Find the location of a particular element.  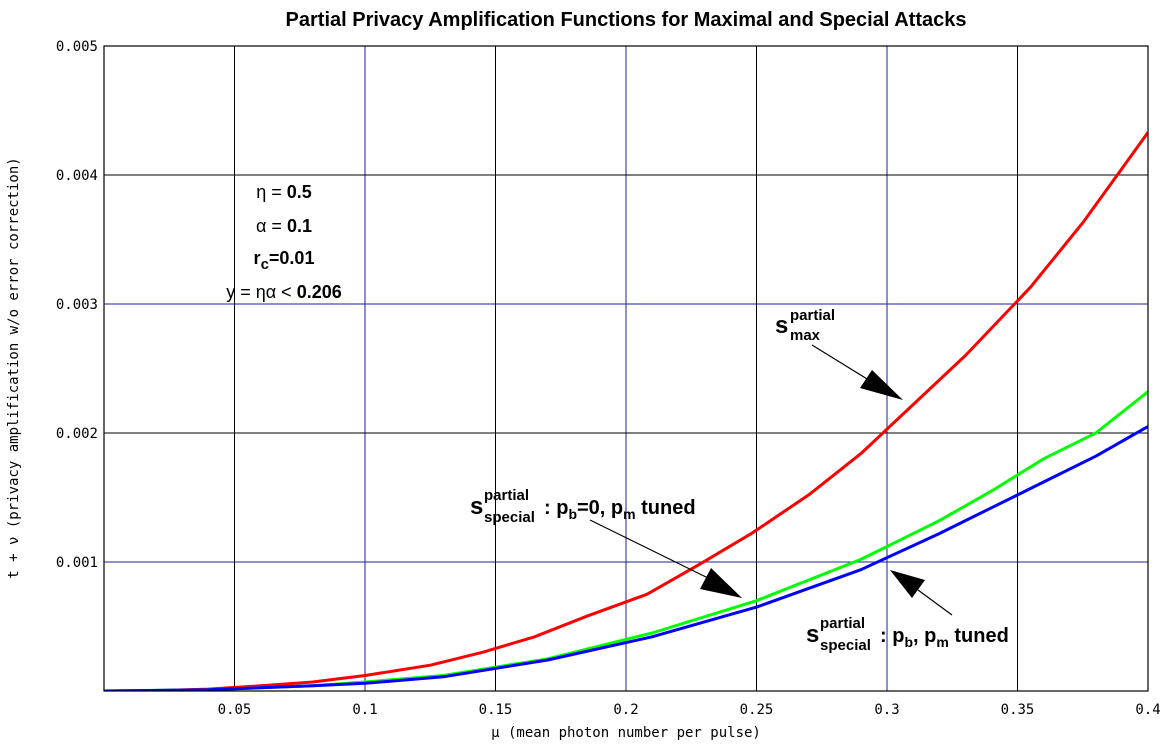

param-eta: η = 0.5 is located at coordinates (284, 192).